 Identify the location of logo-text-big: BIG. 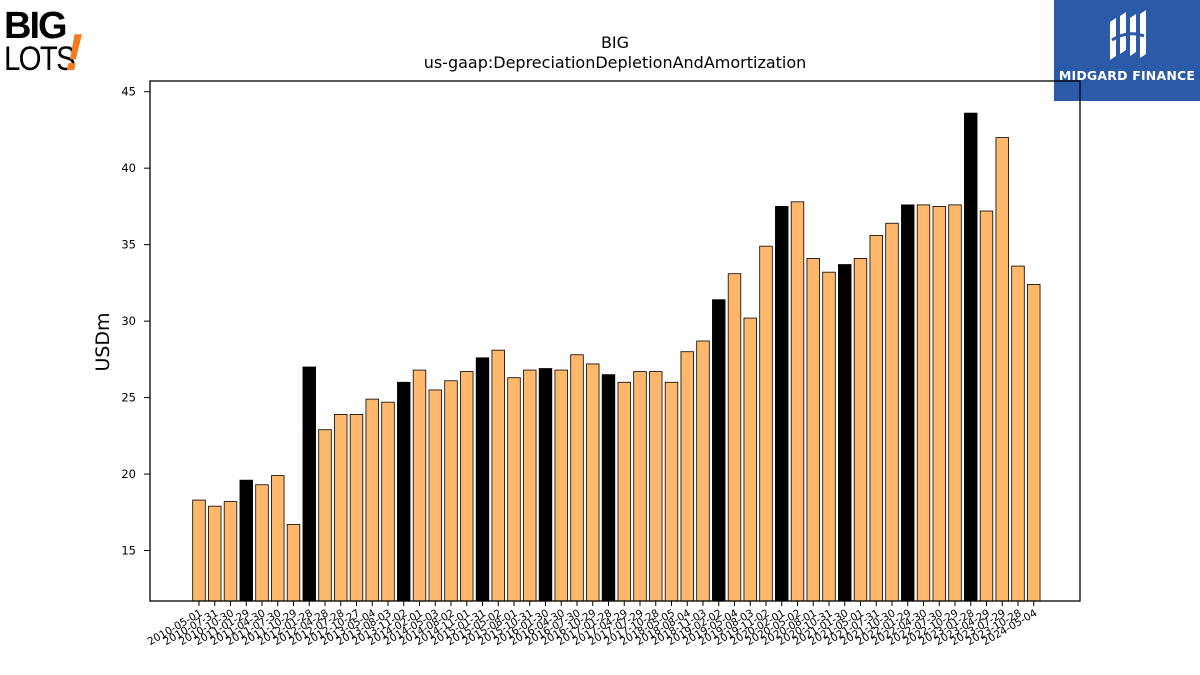
(35, 26).